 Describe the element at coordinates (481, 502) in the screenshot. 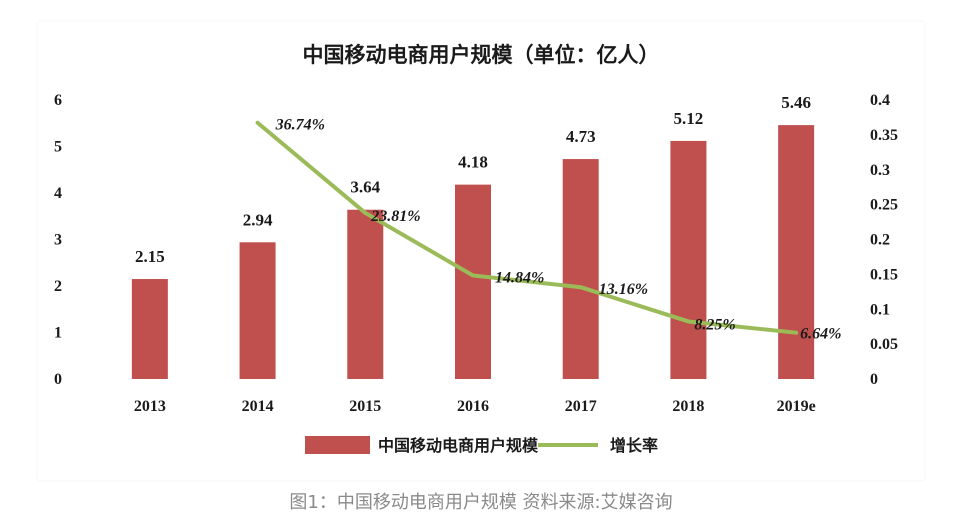

I see `figure-caption: 图1：中国移动电商用户规模 资料来源:艾媒咨询` at that location.